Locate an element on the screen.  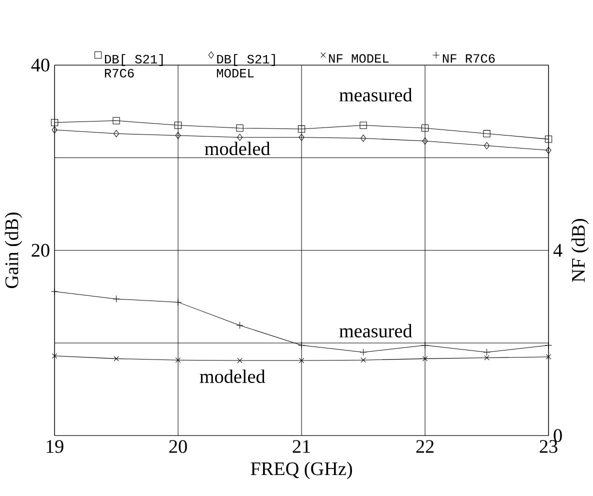
x-tick-label: 21 is located at coordinates (301, 446).